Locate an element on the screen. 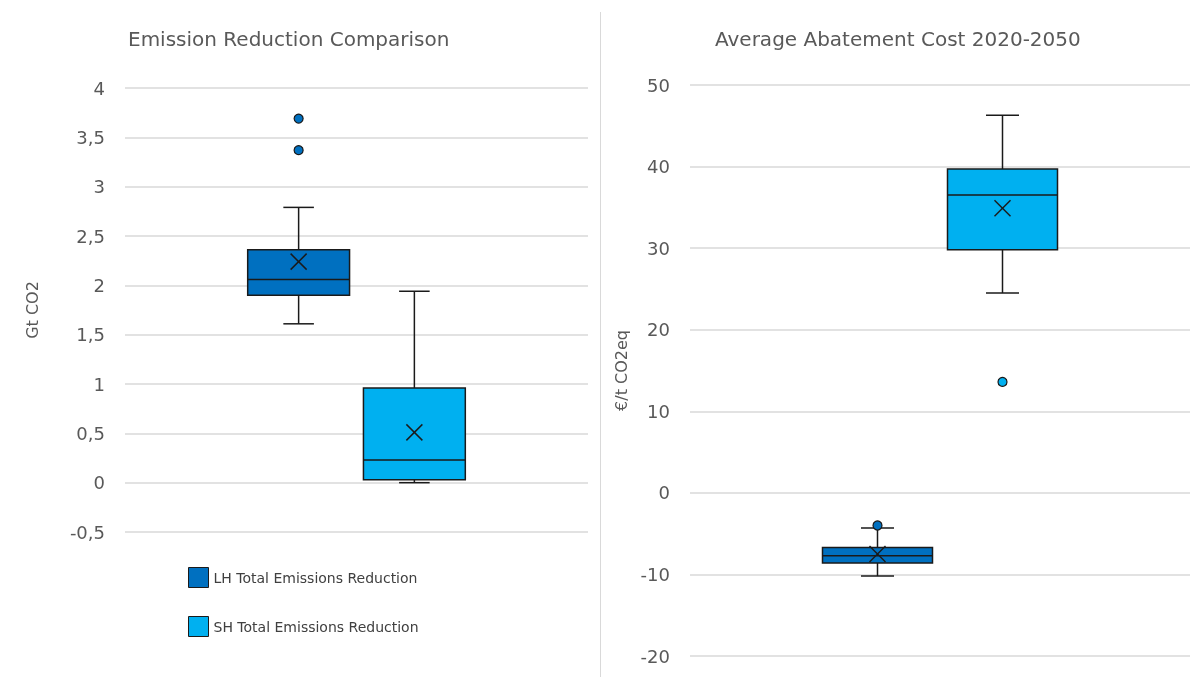  y-tick-label: 4 is located at coordinates (99, 88).